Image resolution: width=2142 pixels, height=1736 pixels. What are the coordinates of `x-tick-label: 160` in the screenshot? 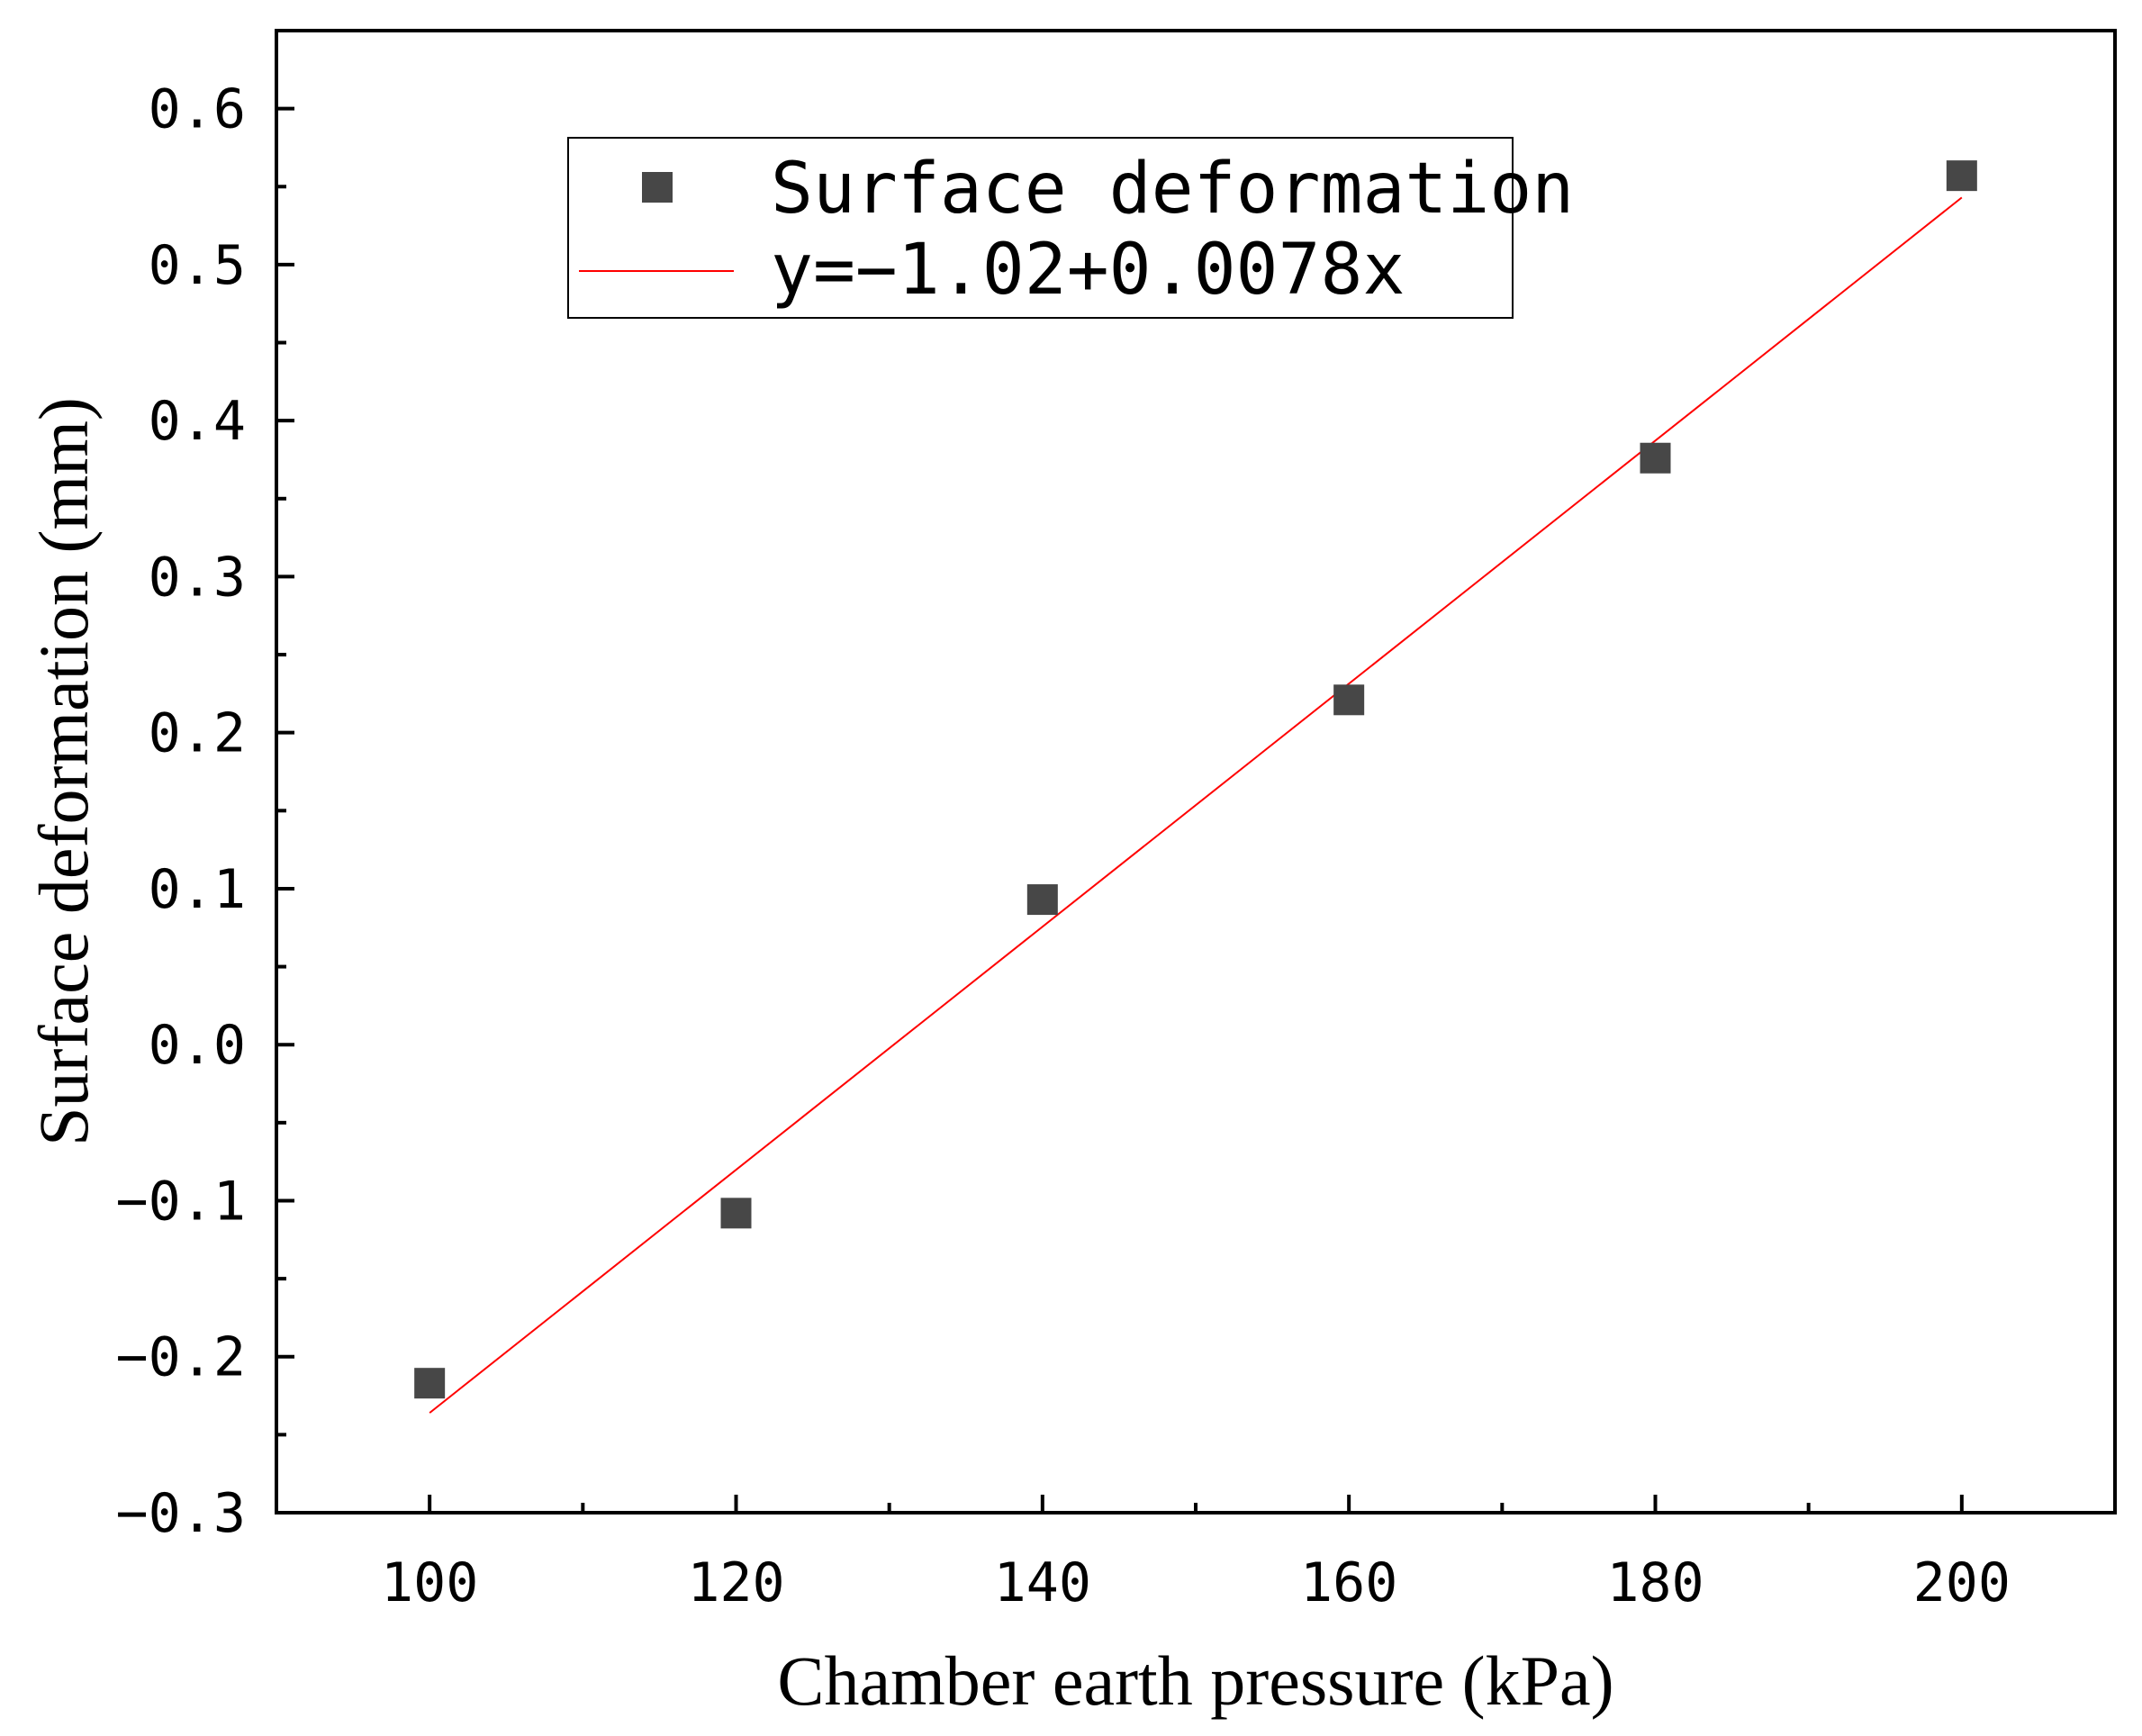 It's located at (1348, 1582).